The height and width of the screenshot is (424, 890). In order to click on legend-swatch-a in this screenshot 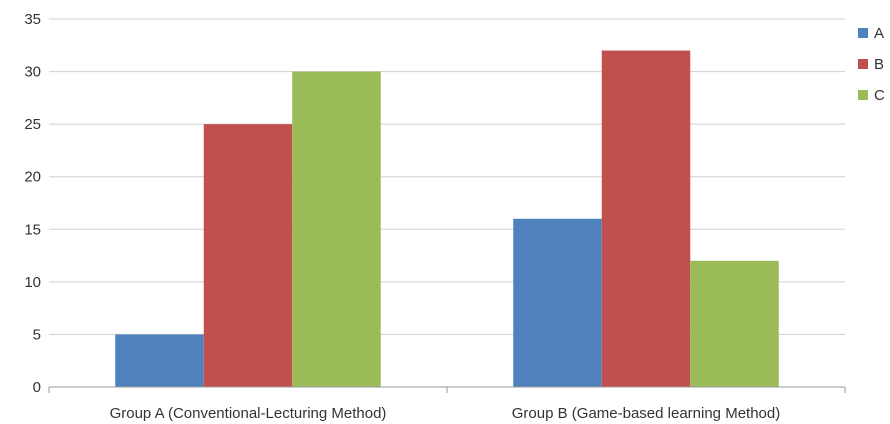, I will do `click(863, 33)`.